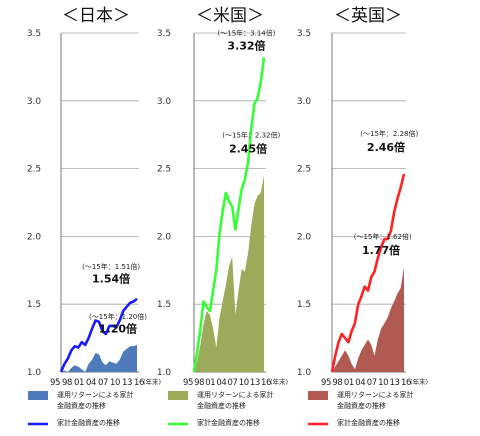 This screenshot has width=480, height=436. I want to click on japan-return-assets-area, so click(99, 358).